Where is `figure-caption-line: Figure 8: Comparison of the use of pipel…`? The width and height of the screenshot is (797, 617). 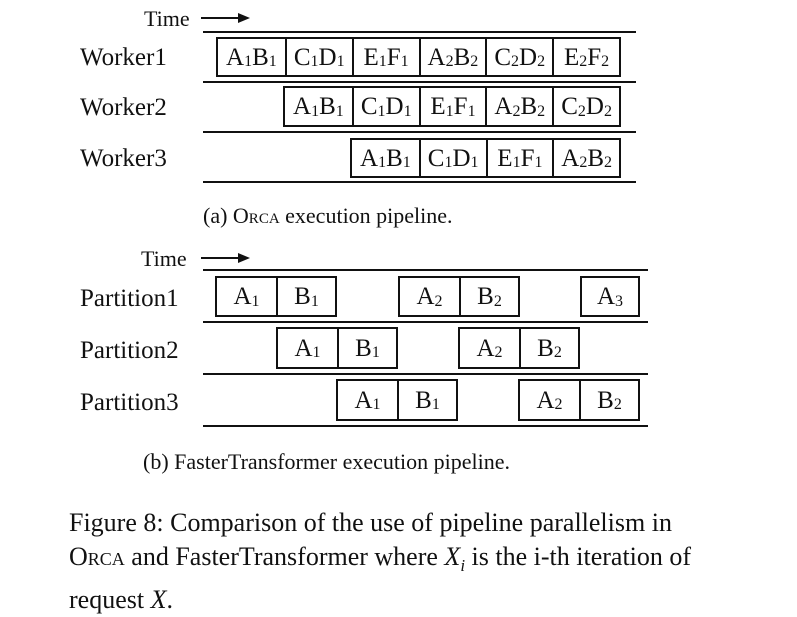 figure-caption-line: Figure 8: Comparison of the use of pipel… is located at coordinates (370, 522).